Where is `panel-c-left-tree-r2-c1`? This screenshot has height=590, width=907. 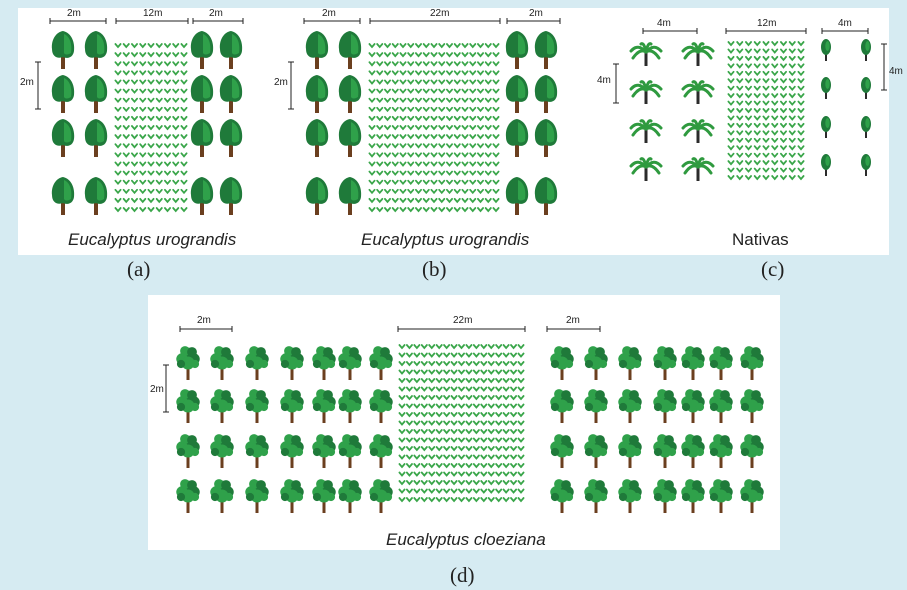
panel-c-left-tree-r2-c1 is located at coordinates (646, 92).